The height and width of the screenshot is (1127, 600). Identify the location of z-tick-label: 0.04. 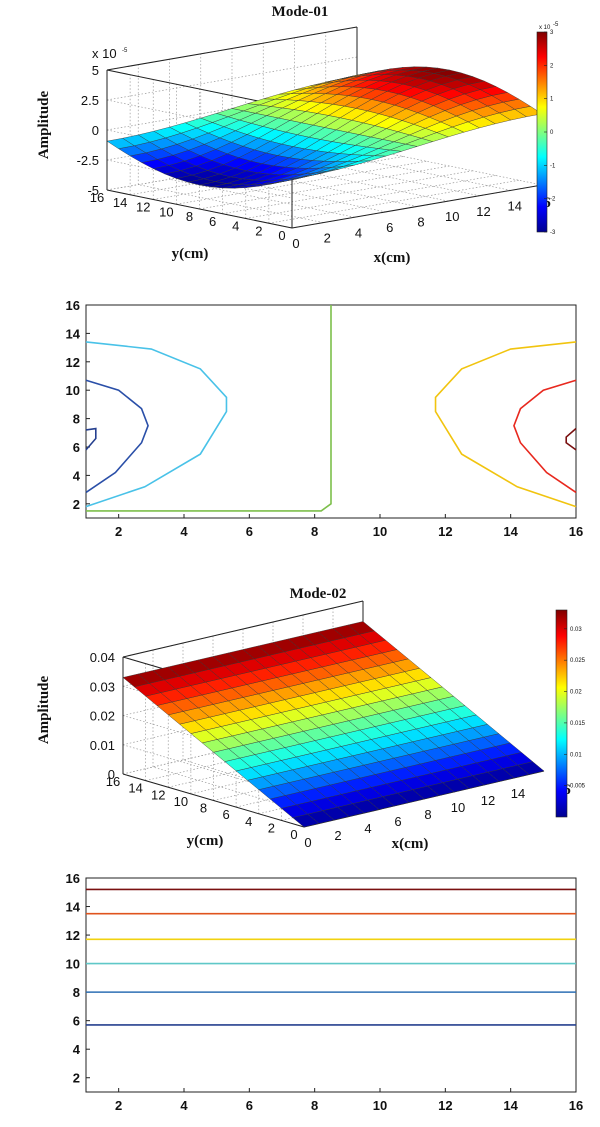
(102, 657).